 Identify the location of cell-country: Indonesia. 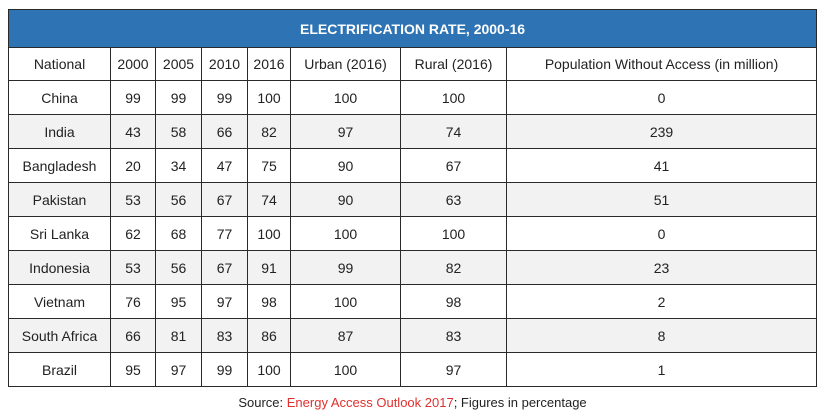
(59, 267).